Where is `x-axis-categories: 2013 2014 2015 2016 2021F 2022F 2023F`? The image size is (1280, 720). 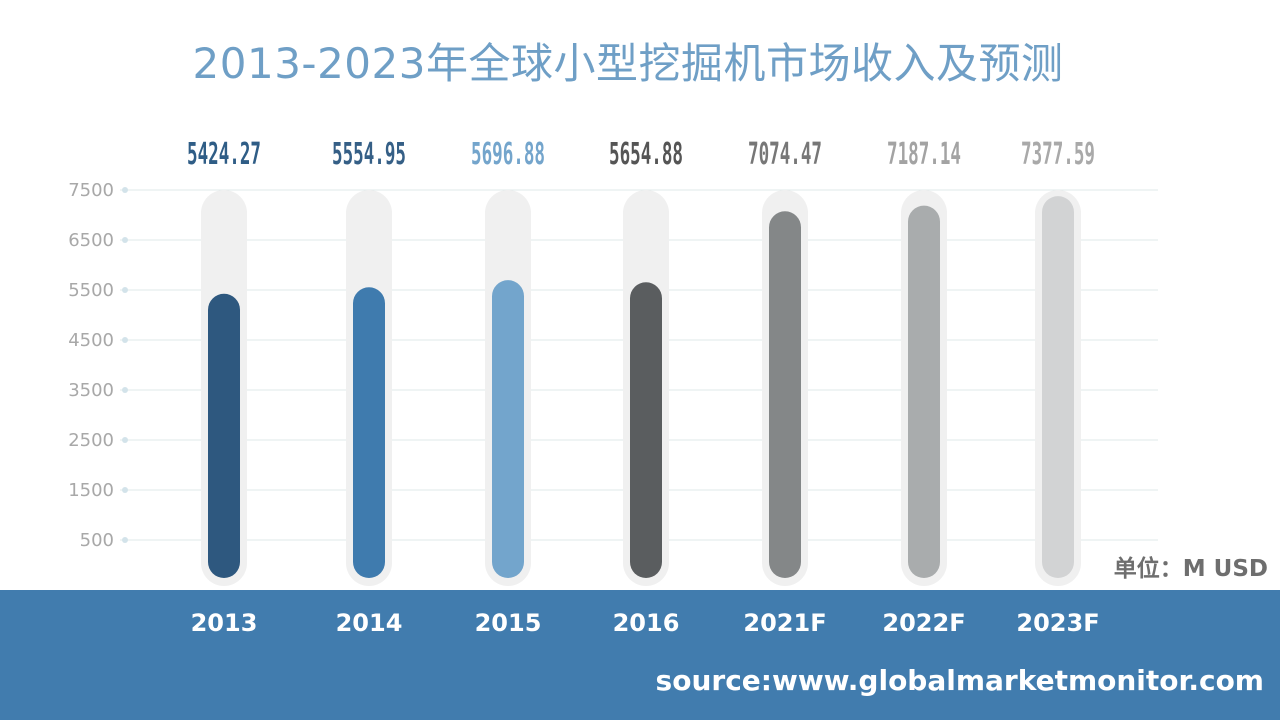 x-axis-categories: 2013 2014 2015 2016 2021F 2022F 2023F is located at coordinates (645, 623).